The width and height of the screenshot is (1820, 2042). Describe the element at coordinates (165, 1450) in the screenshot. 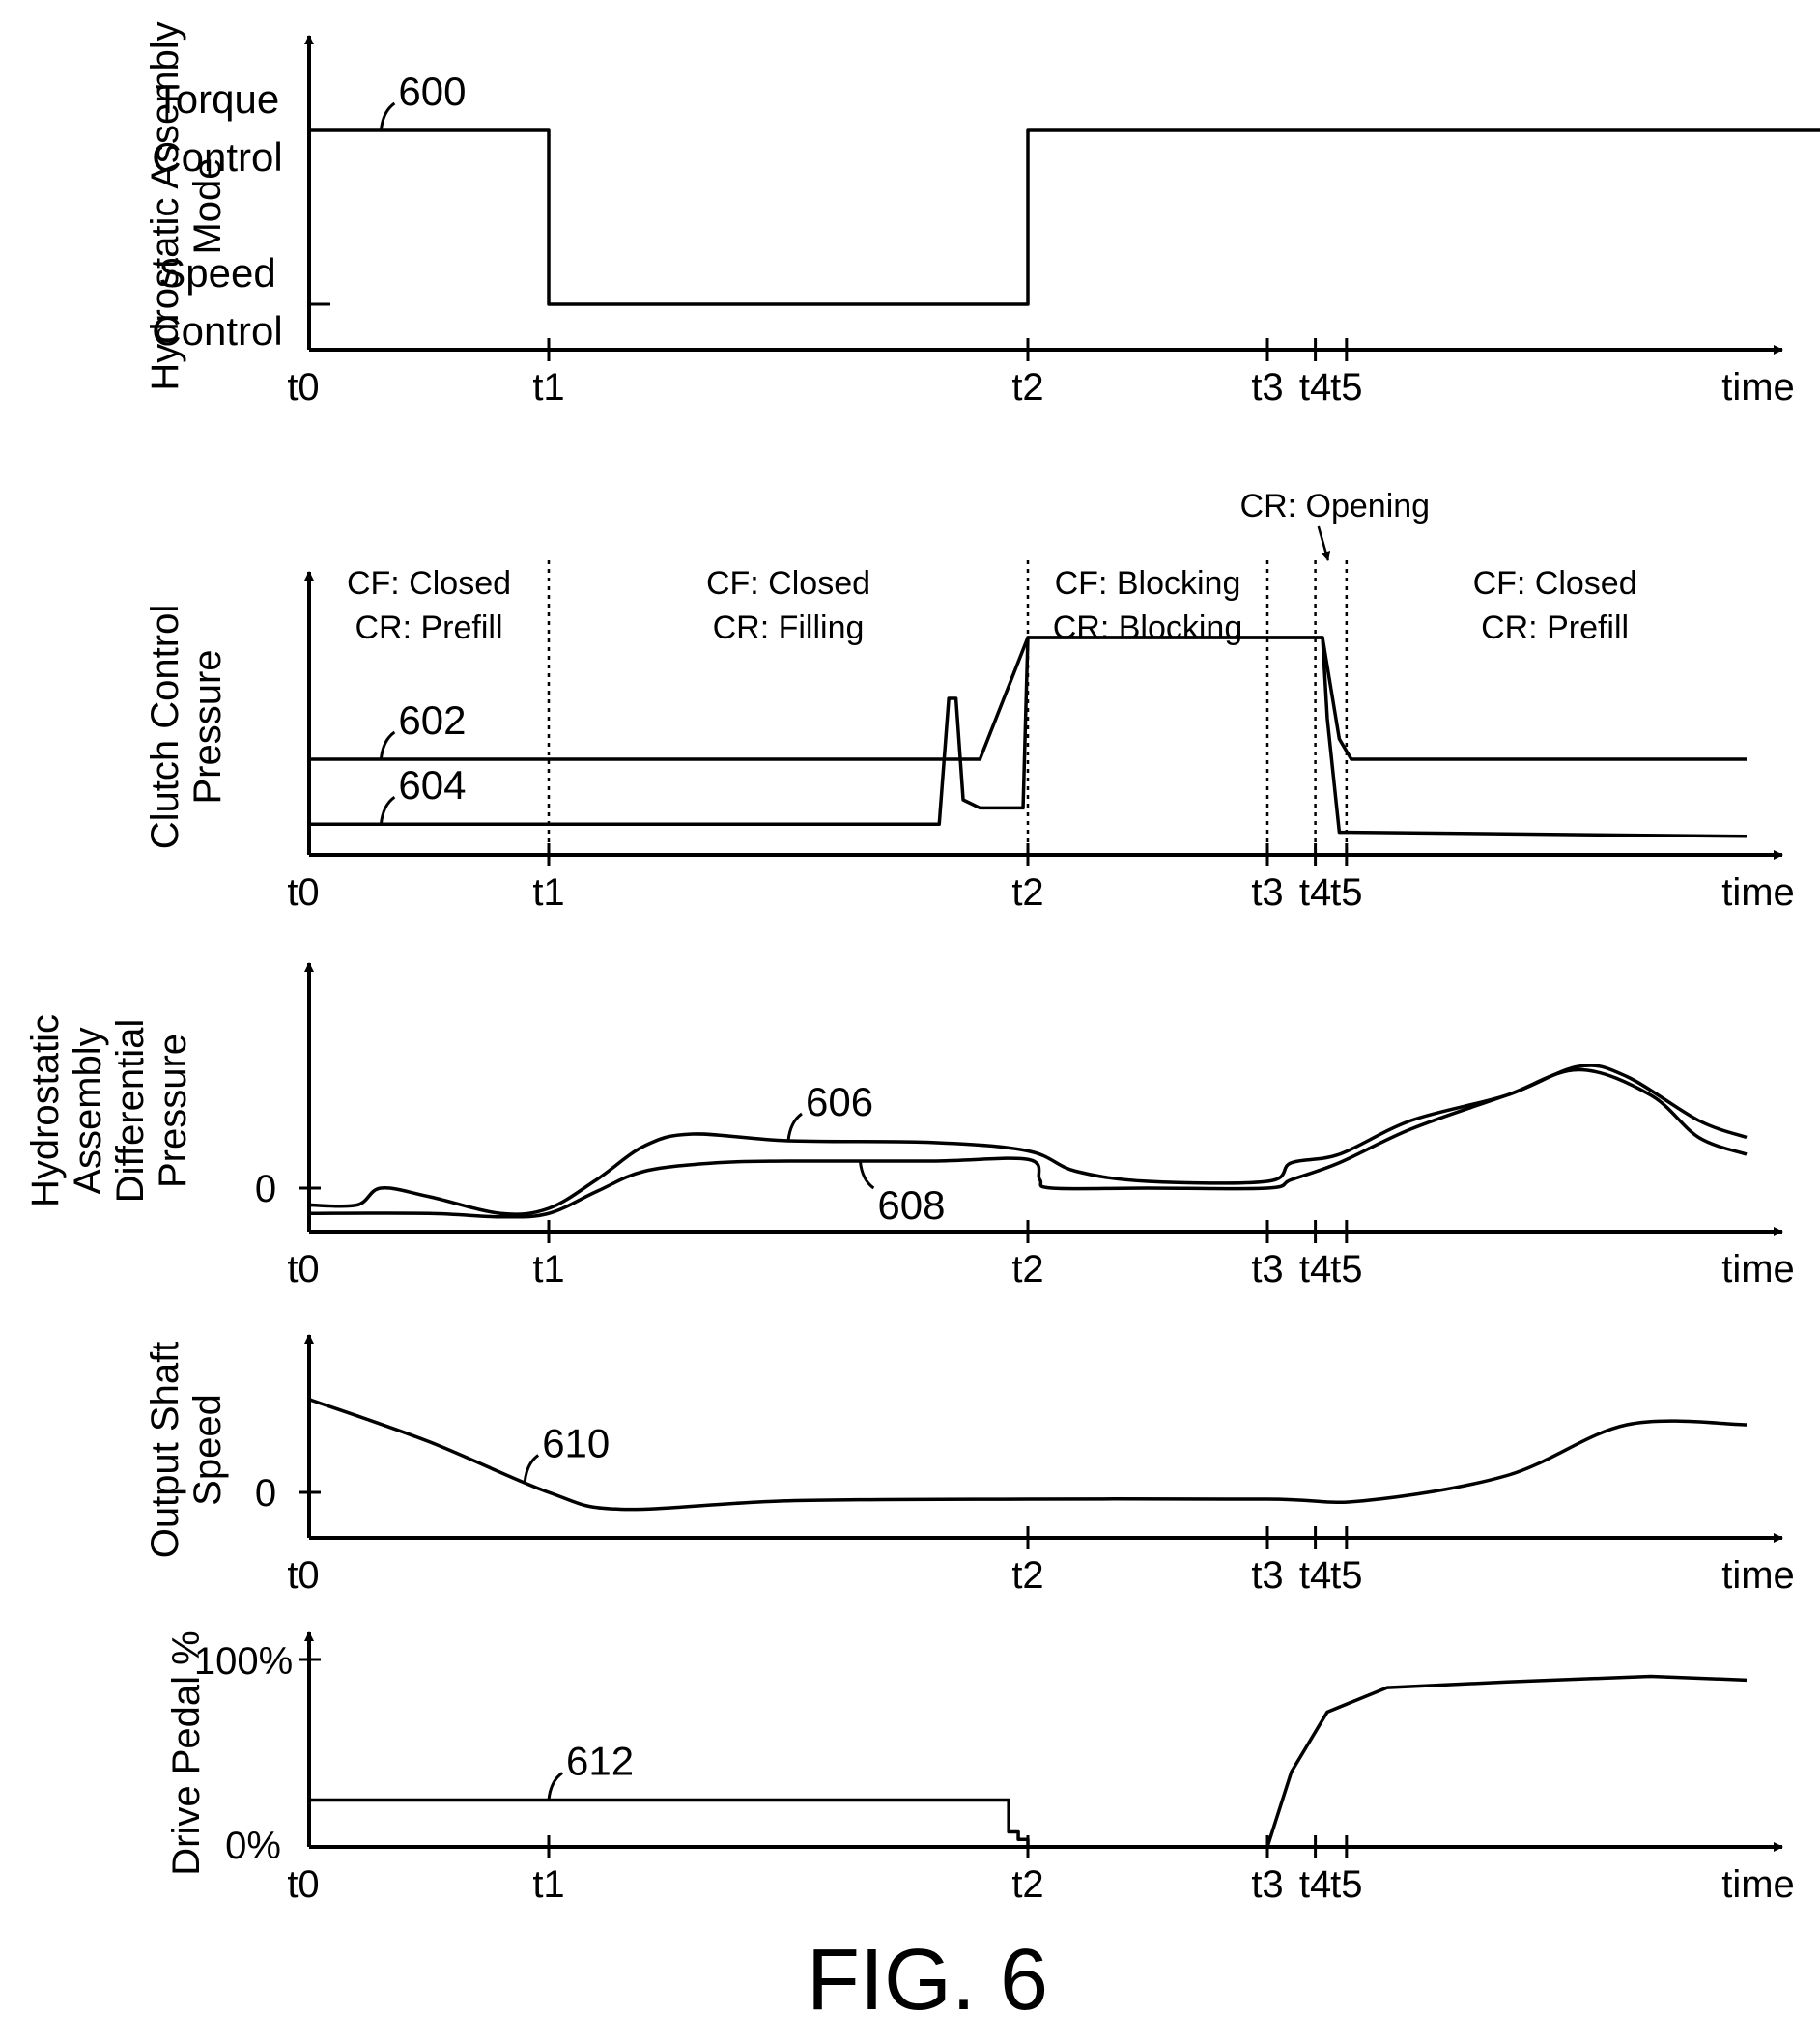

I see `y-axis-label-line: Output Shaft` at that location.